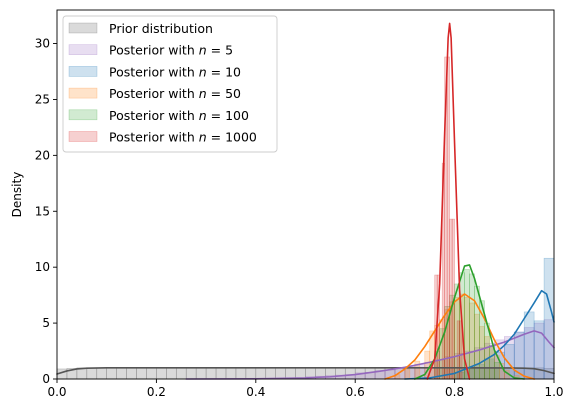  What do you see at coordinates (171, 50) in the screenshot?
I see `legend-label: Posterior with n = 5` at bounding box center [171, 50].